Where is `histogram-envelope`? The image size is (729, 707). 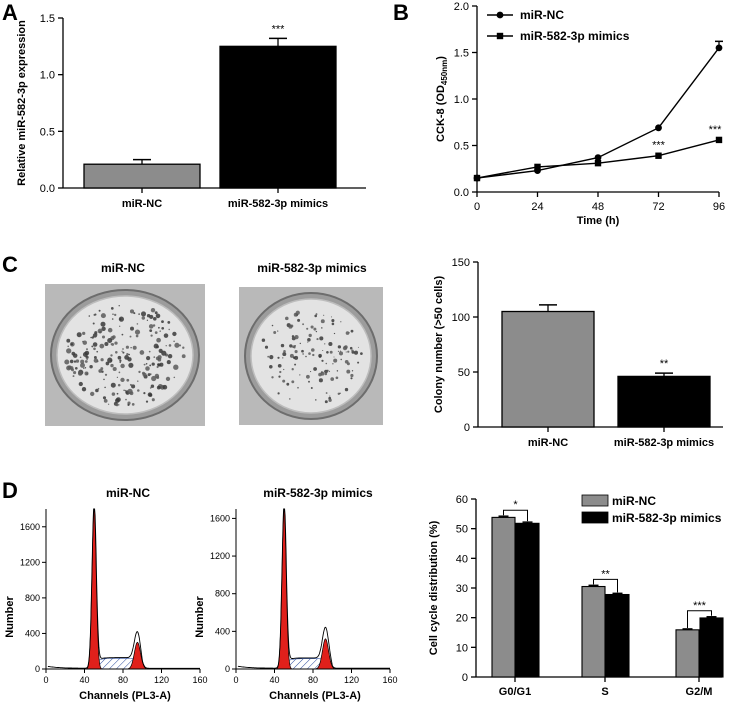 histogram-envelope is located at coordinates (313, 588).